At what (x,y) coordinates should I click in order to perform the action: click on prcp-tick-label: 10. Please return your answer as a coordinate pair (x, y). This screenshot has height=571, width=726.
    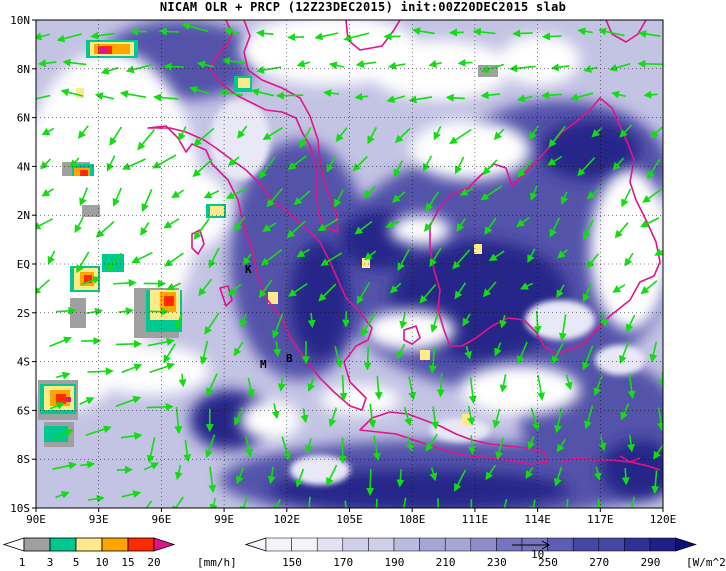
    Looking at the image, I should click on (101, 562).